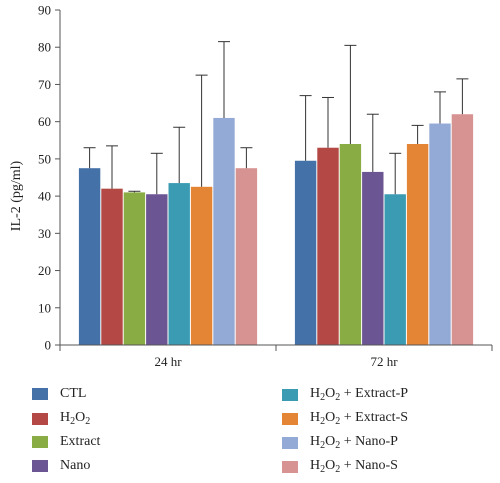 The image size is (500, 483). Describe the element at coordinates (44, 196) in the screenshot. I see `y-tick-label: 40` at that location.